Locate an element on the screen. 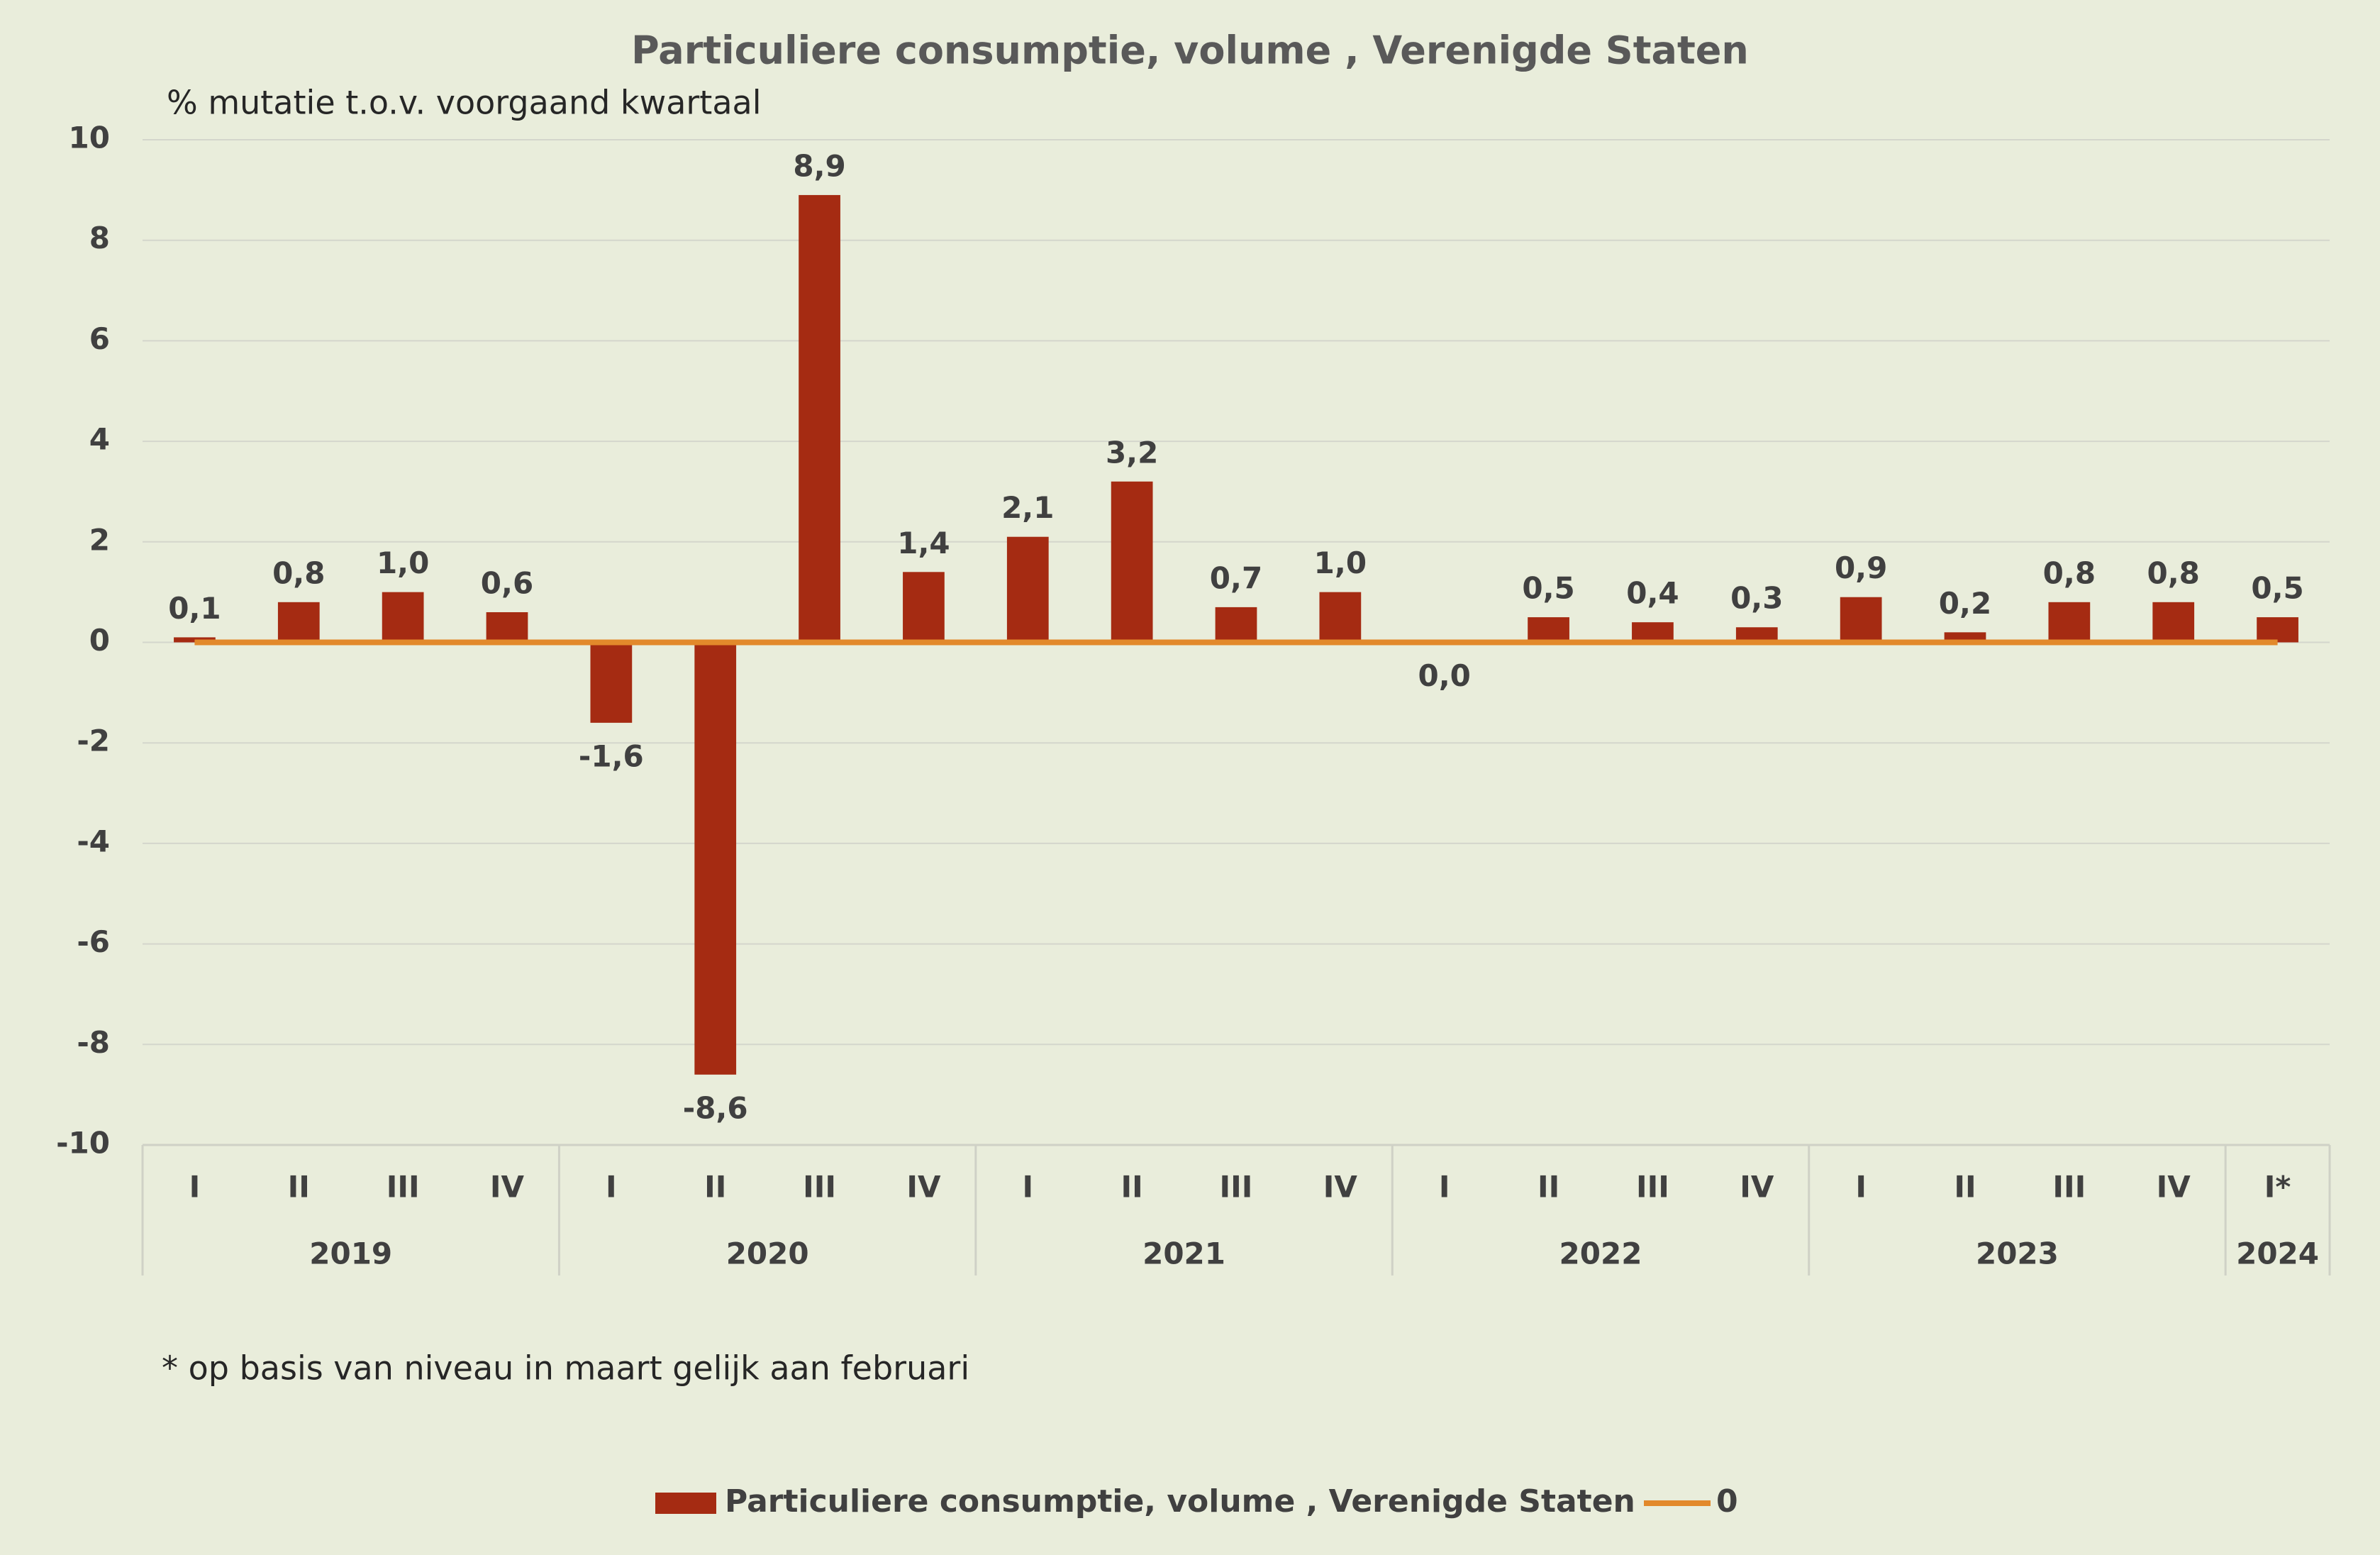 Image resolution: width=2380 pixels, height=1555 pixels. x-group-label: 2022 is located at coordinates (1601, 1253).